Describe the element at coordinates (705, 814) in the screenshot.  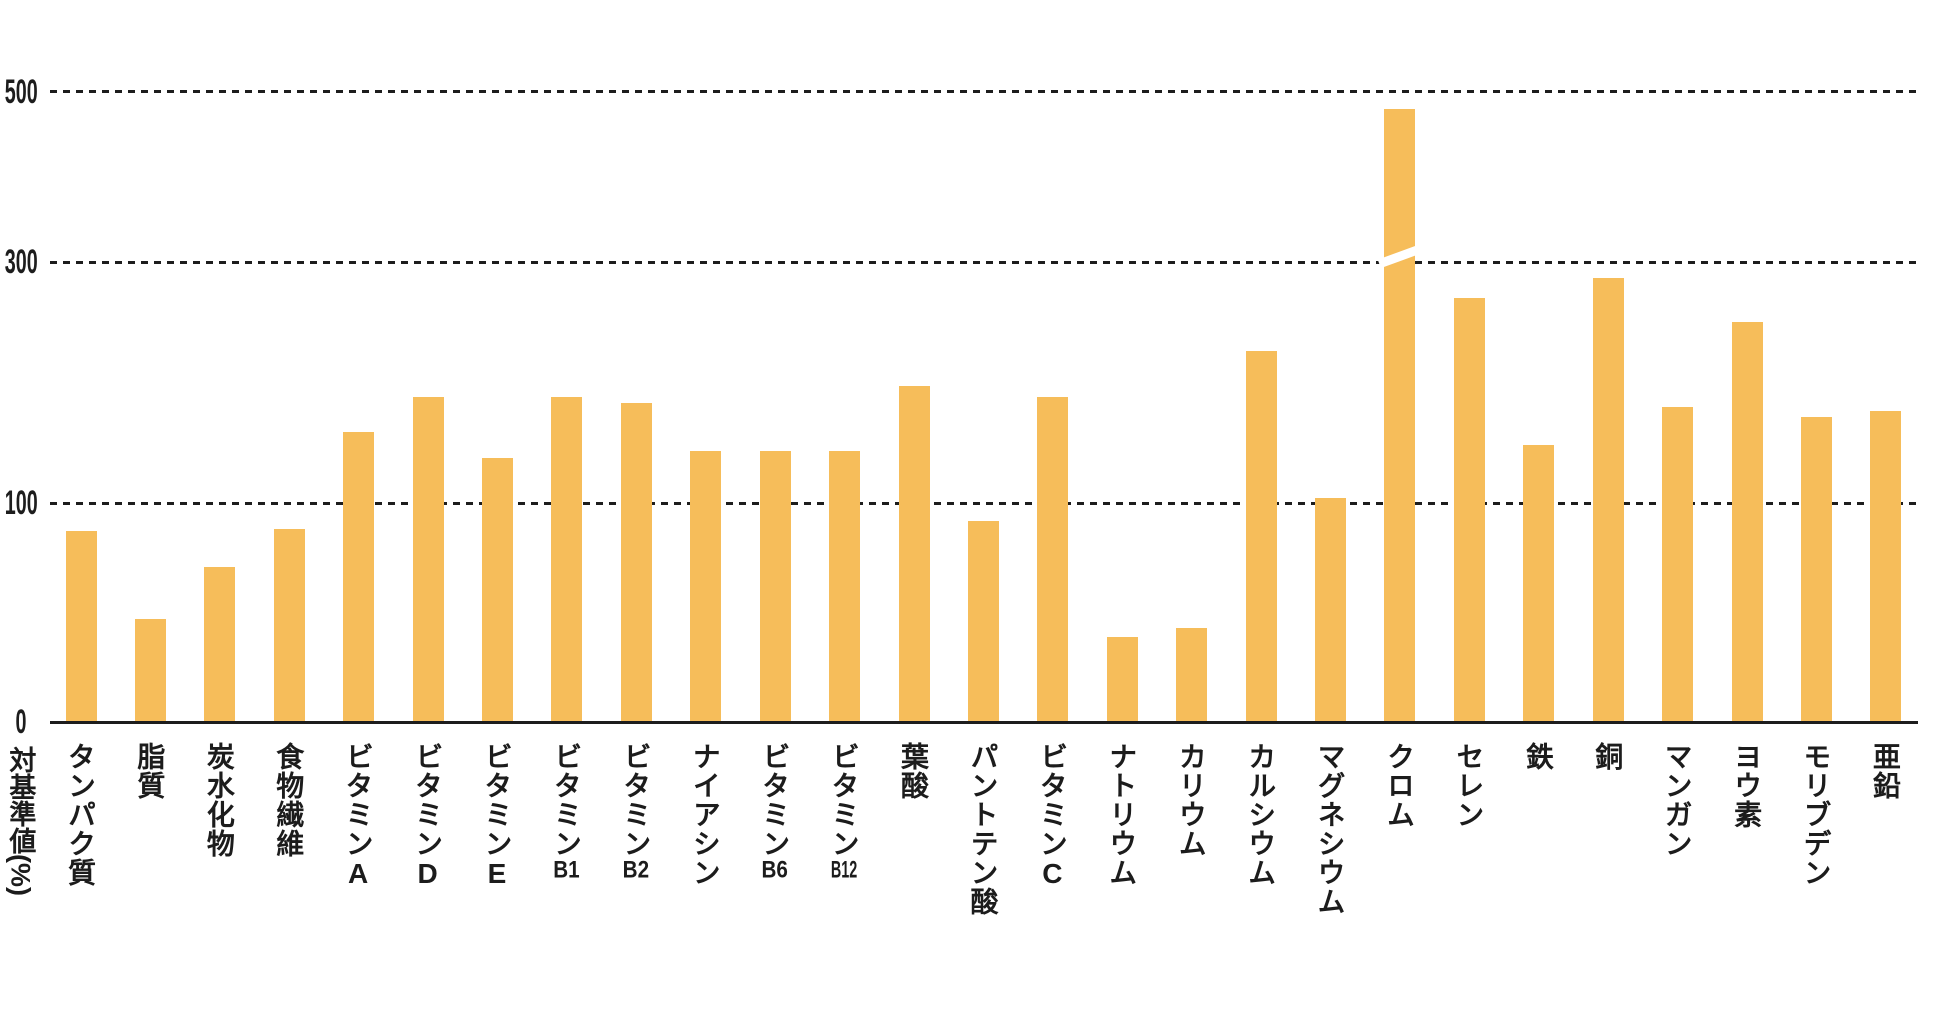
I see `category-label: ナイアシン` at that location.